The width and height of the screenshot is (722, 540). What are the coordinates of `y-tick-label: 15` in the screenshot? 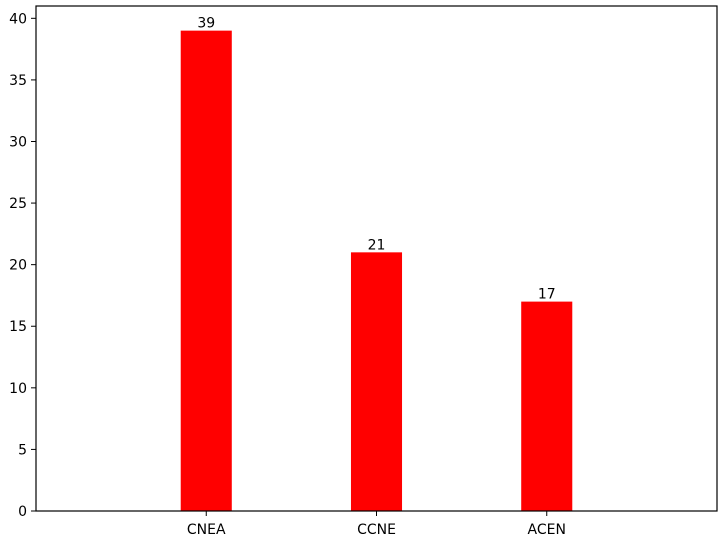 It's located at (18, 327).